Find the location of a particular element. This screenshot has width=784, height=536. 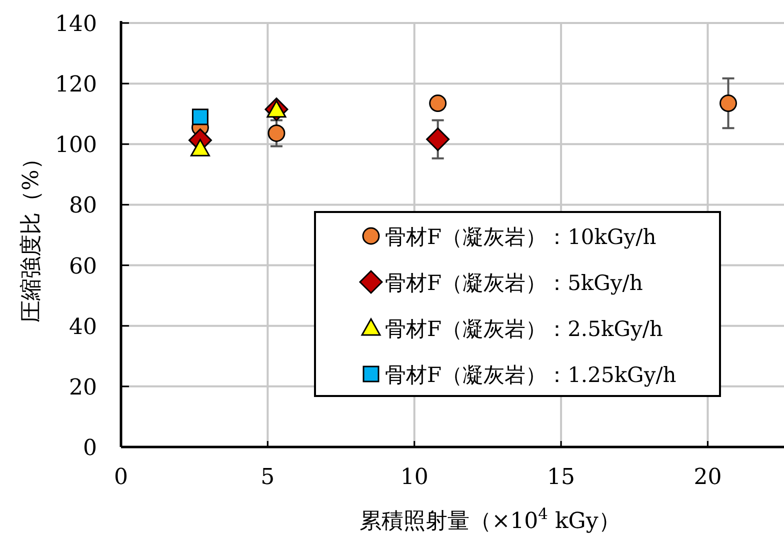

y-tick-label: 40 is located at coordinates (83, 327).